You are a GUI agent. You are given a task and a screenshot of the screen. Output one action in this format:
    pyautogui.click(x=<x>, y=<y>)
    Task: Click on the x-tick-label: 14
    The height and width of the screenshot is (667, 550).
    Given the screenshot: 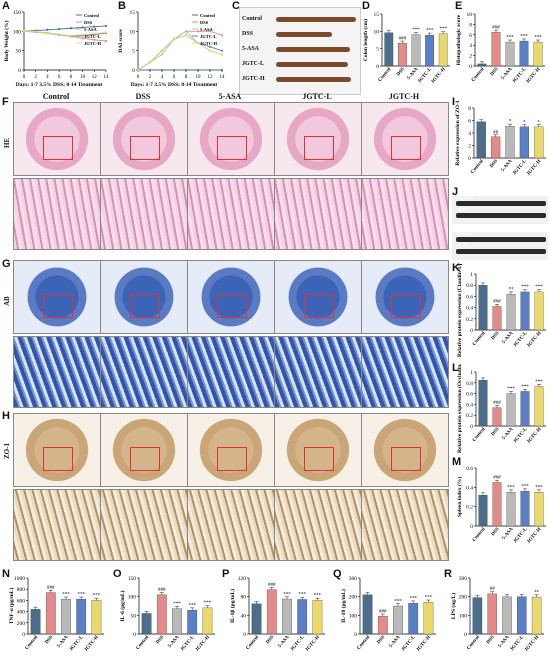 What is the action you would take?
    pyautogui.click(x=223, y=77)
    